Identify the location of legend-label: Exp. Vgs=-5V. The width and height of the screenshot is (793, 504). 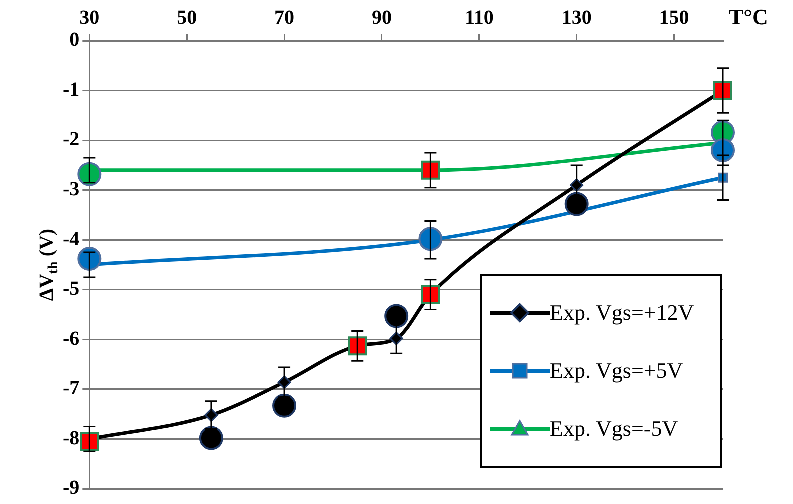
(614, 429).